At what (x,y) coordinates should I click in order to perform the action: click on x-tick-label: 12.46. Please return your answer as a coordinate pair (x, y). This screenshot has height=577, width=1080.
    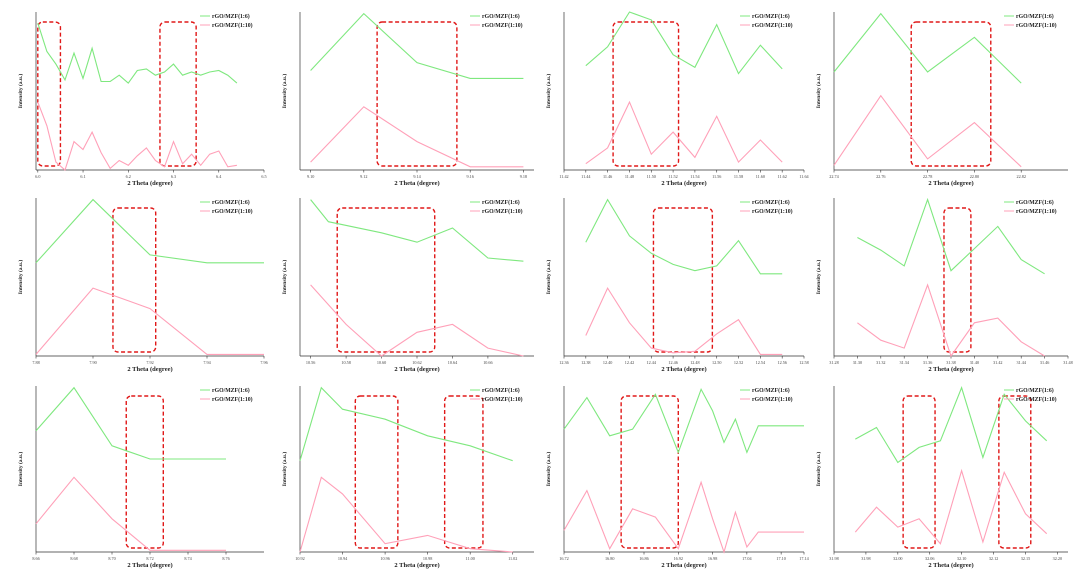
    Looking at the image, I should click on (672, 362).